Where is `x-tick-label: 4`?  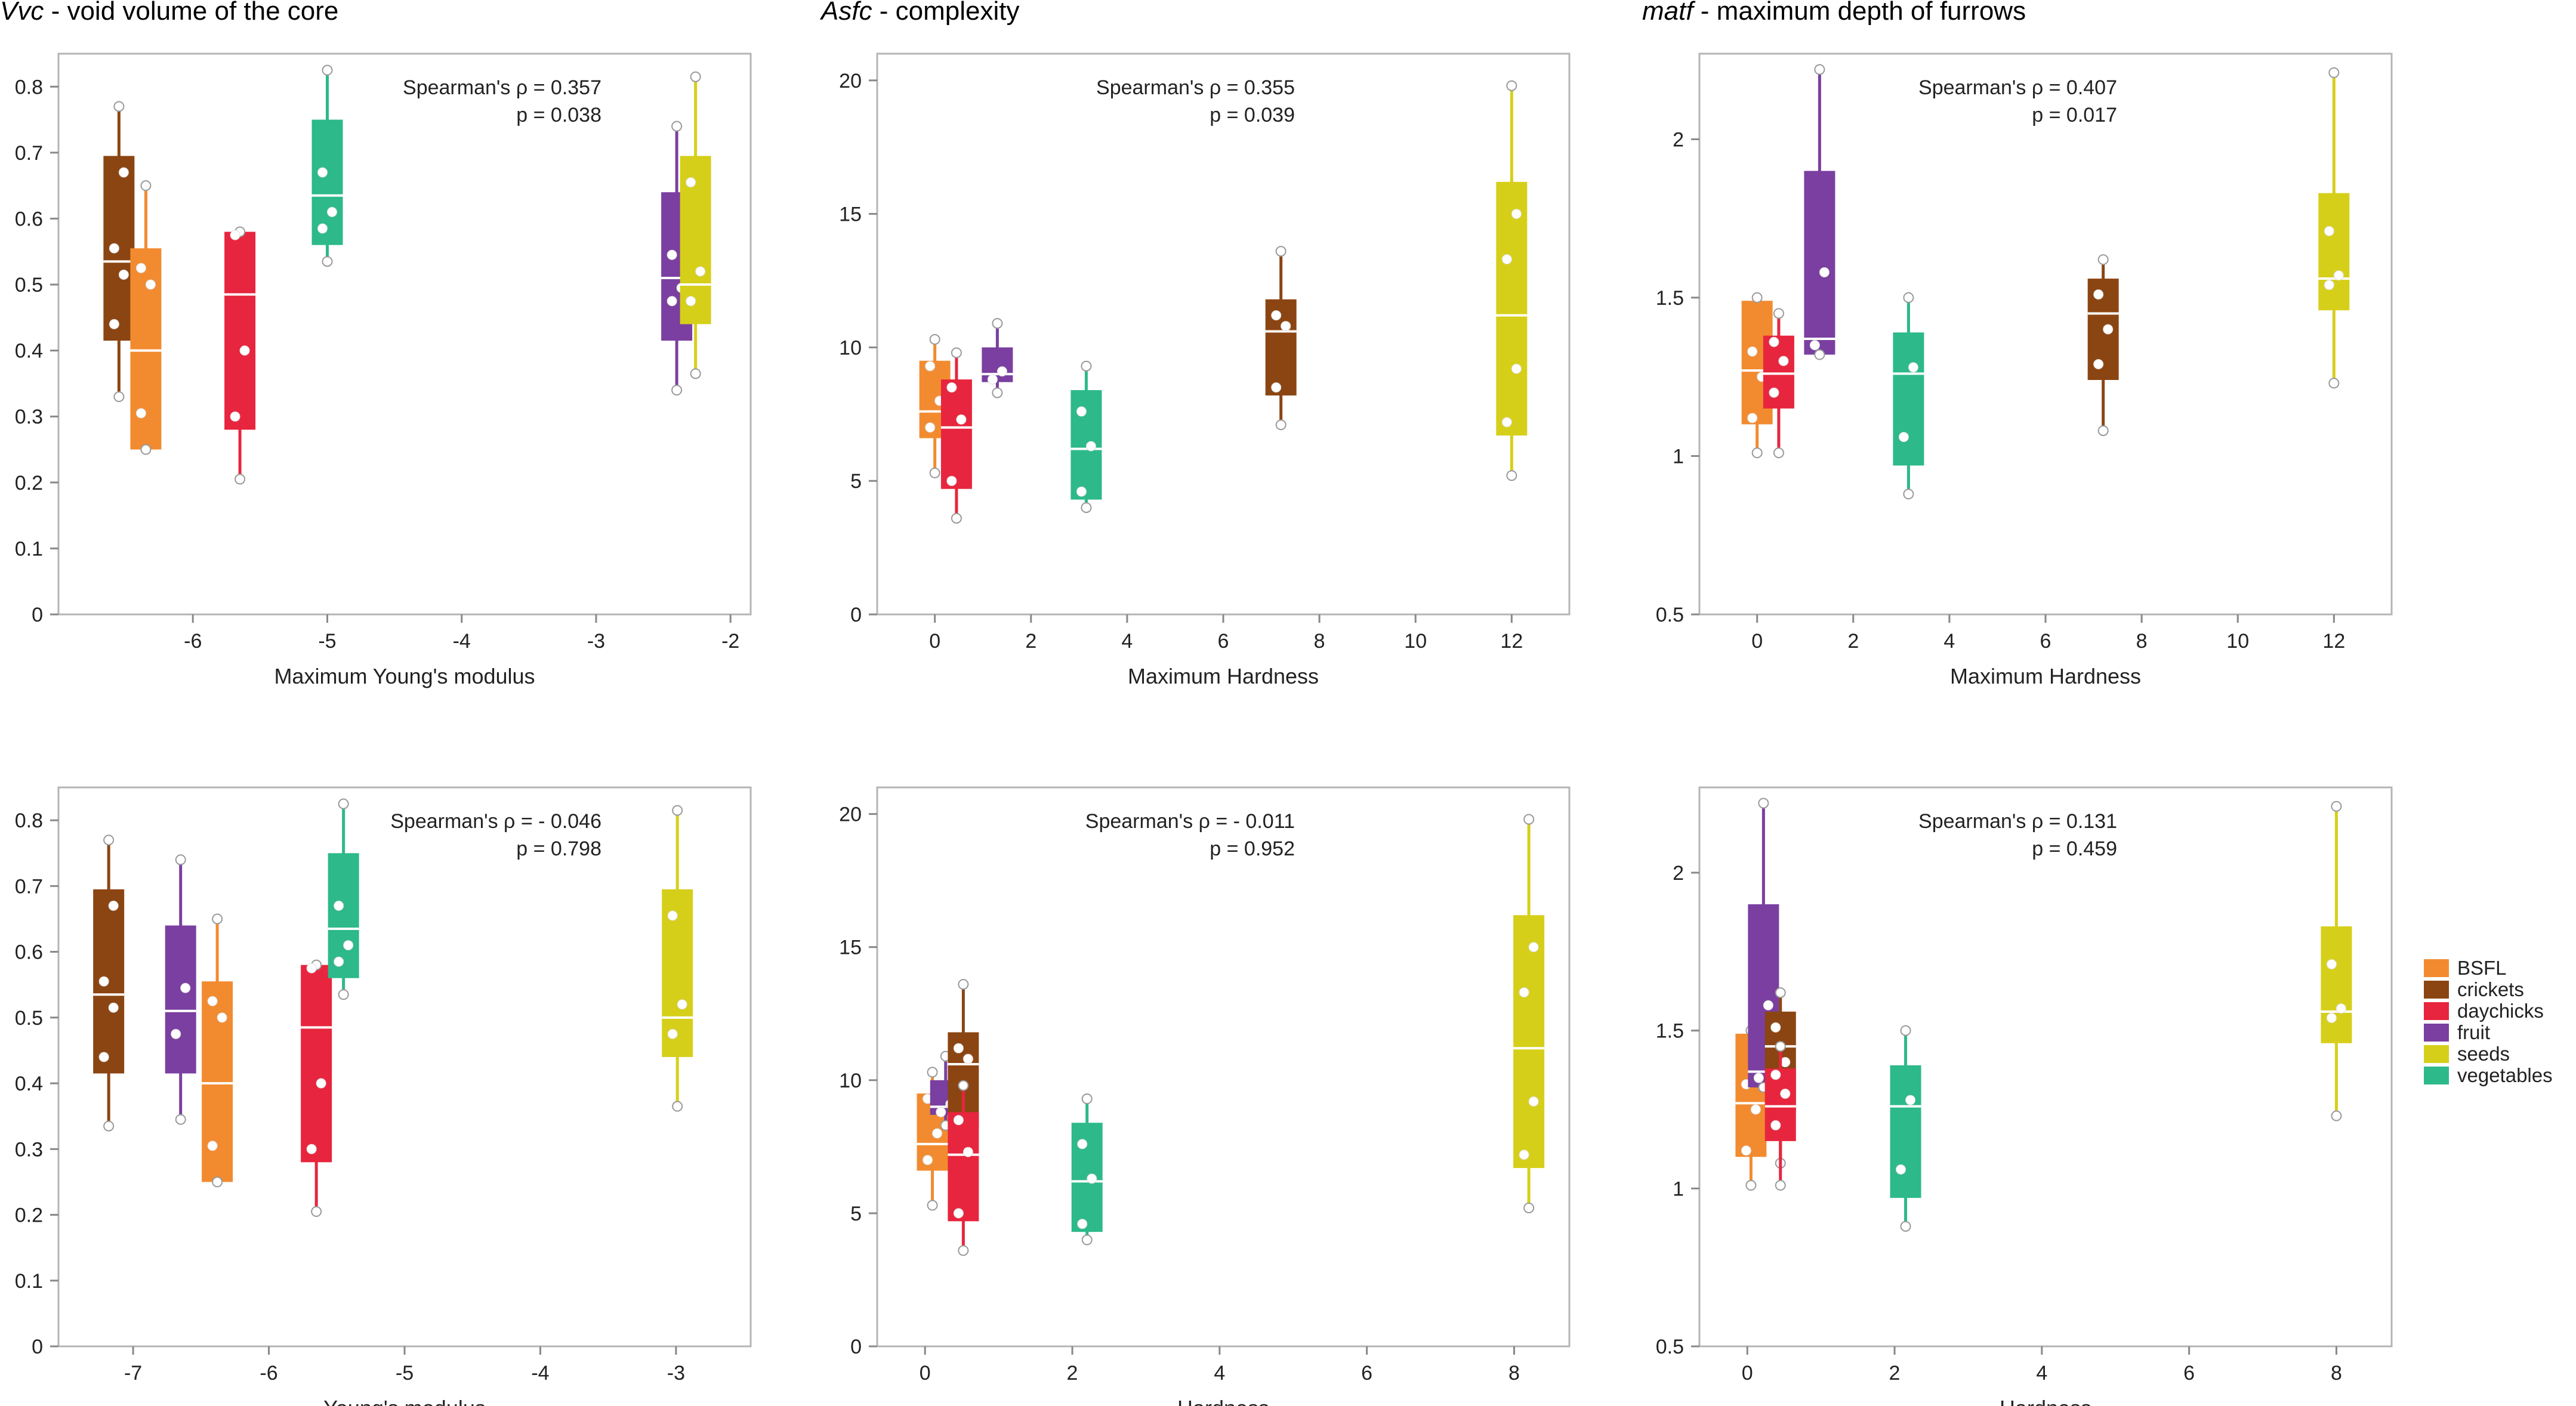
x-tick-label: 4 is located at coordinates (1949, 641).